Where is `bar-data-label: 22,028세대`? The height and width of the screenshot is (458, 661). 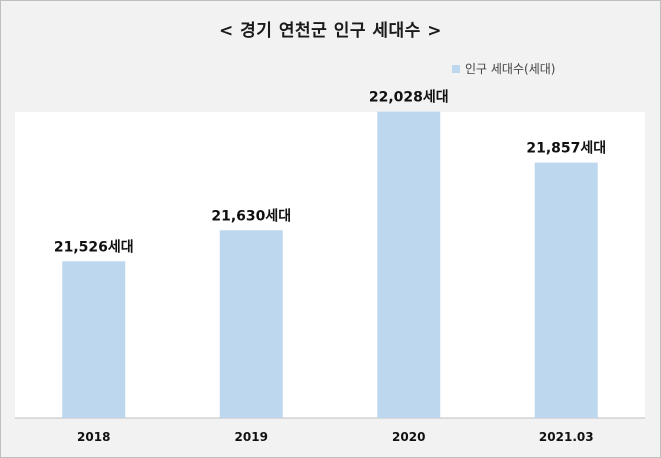 bar-data-label: 22,028세대 is located at coordinates (409, 98).